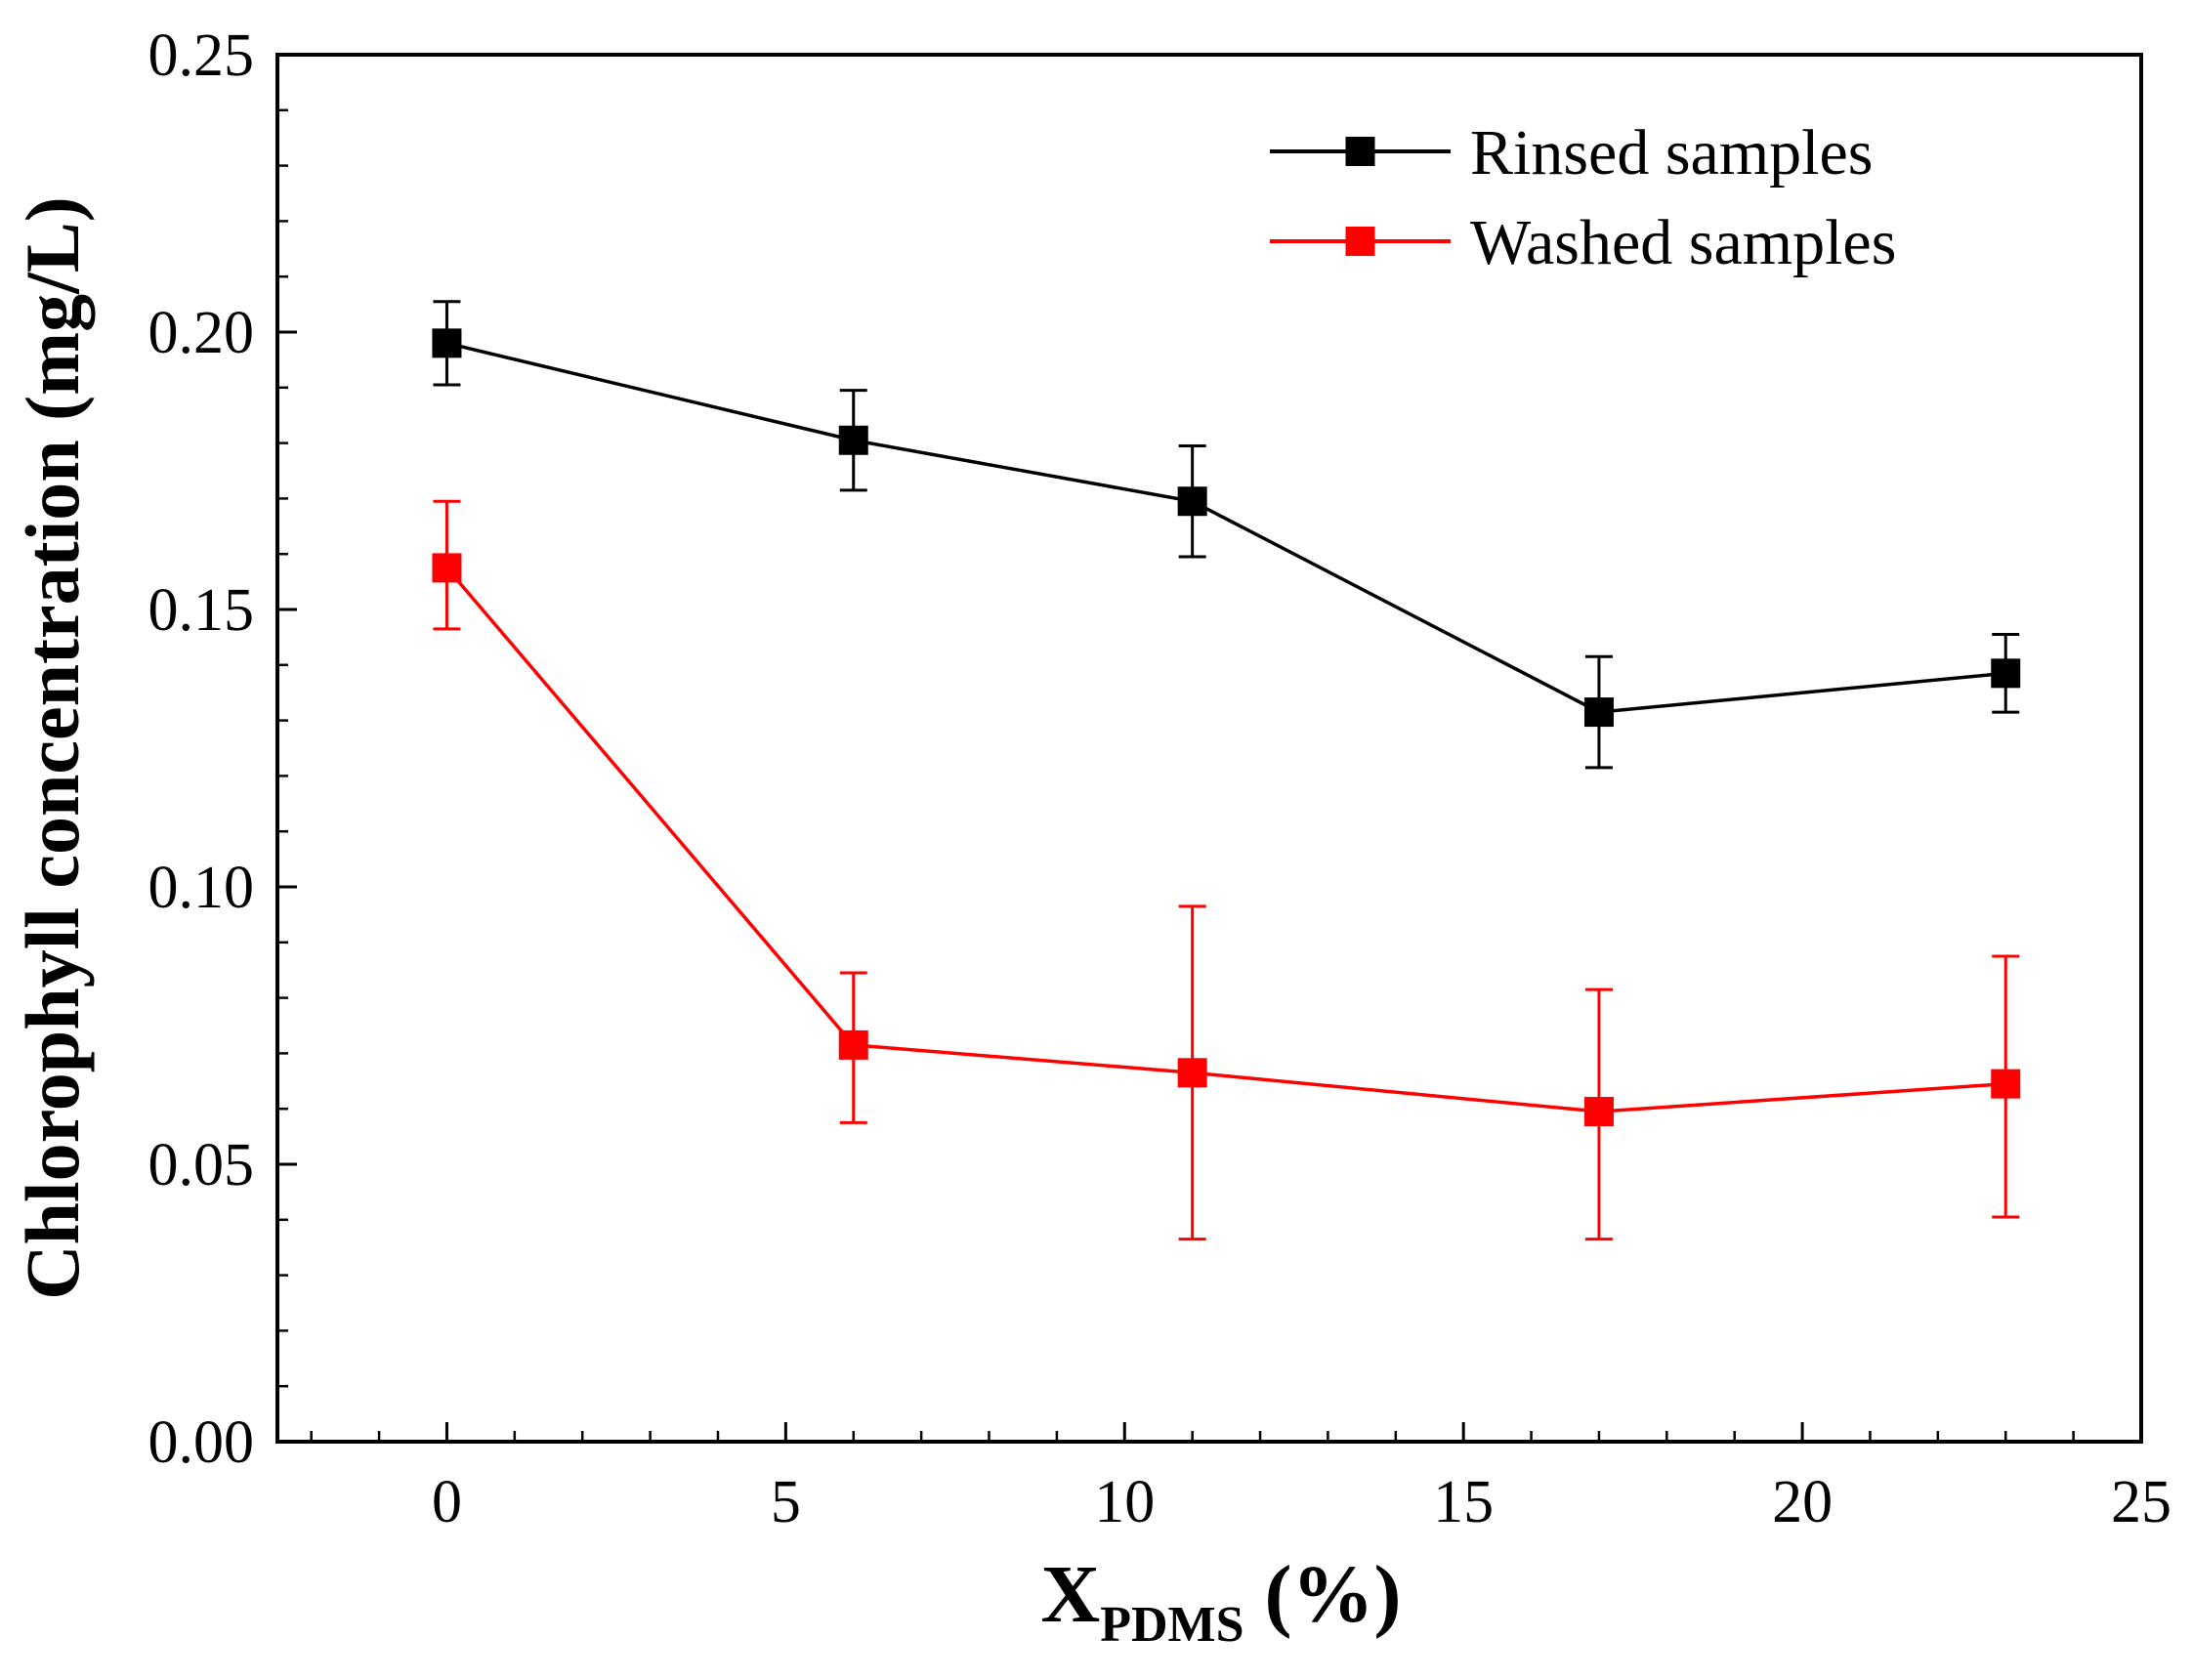 Image resolution: width=2192 pixels, height=1680 pixels. I want to click on x-tick-label: 0, so click(447, 1502).